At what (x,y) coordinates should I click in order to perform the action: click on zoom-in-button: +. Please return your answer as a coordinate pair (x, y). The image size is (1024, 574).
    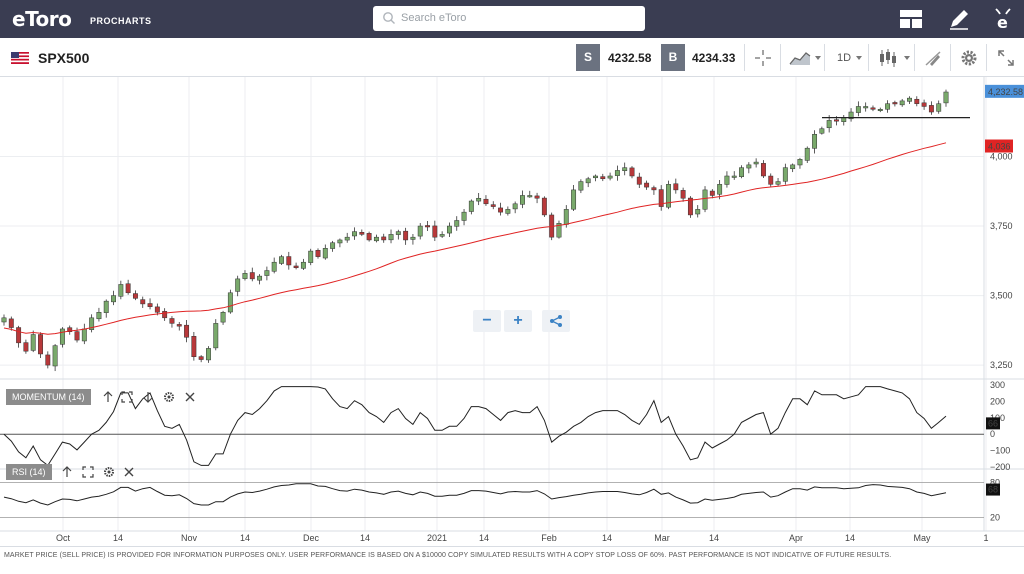
    Looking at the image, I should click on (518, 321).